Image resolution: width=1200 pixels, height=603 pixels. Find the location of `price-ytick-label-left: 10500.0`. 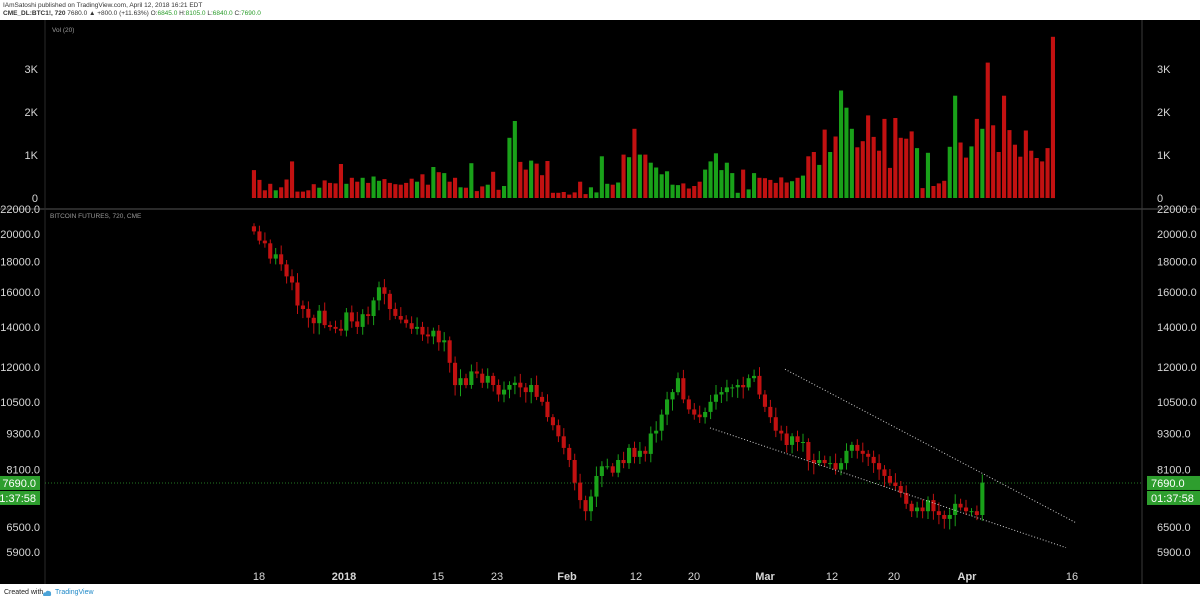

price-ytick-label-left: 10500.0 is located at coordinates (20, 403).